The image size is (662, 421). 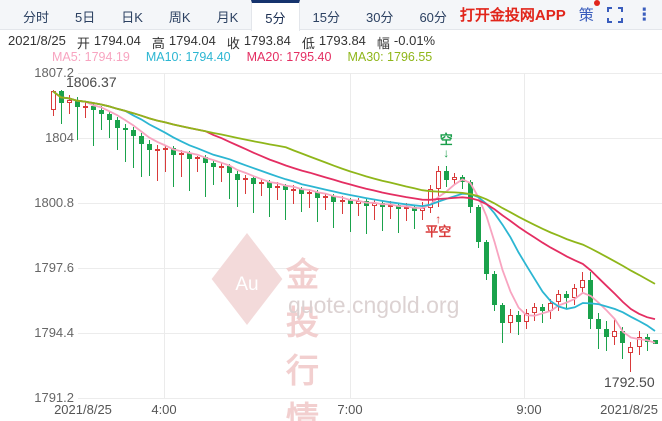 I want to click on watermark-diamond-logo, so click(x=247, y=279).